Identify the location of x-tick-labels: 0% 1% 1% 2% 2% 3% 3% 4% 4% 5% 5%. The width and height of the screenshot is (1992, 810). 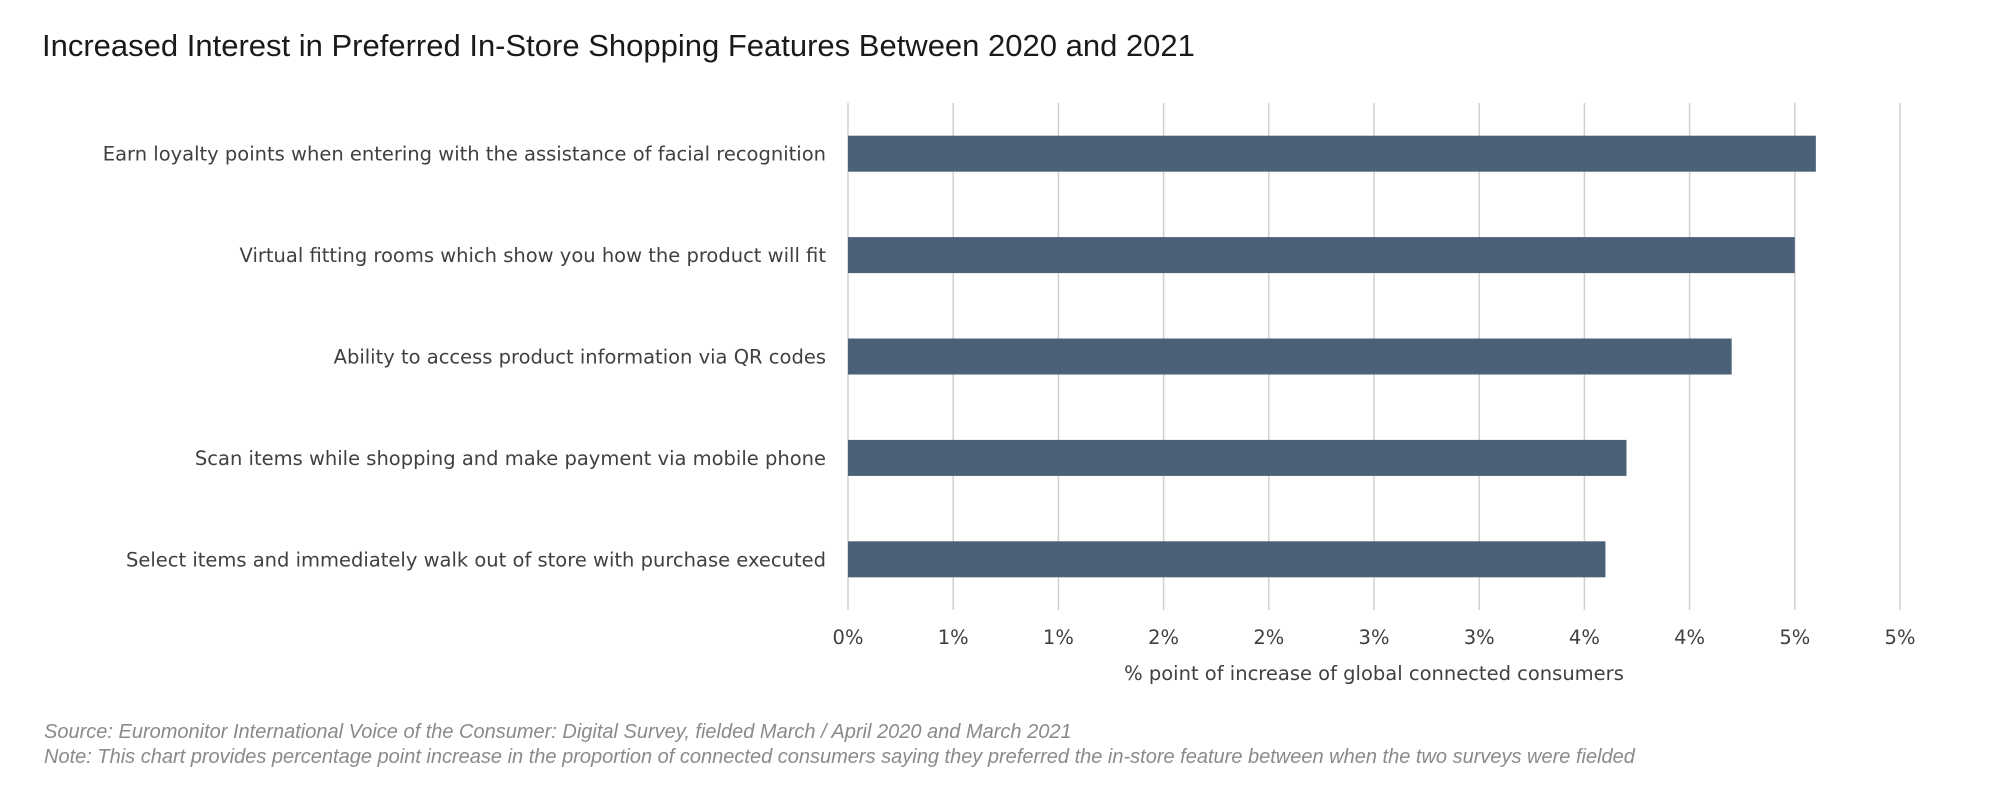
(1374, 637).